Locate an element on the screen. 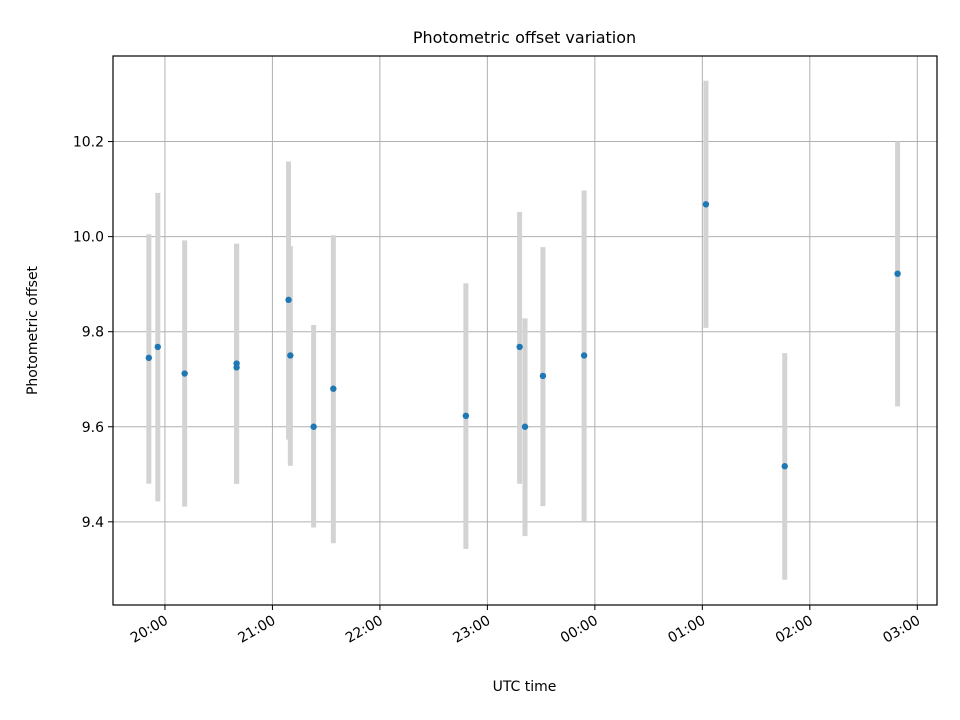  x-tick-label: 02:00 is located at coordinates (794, 630).